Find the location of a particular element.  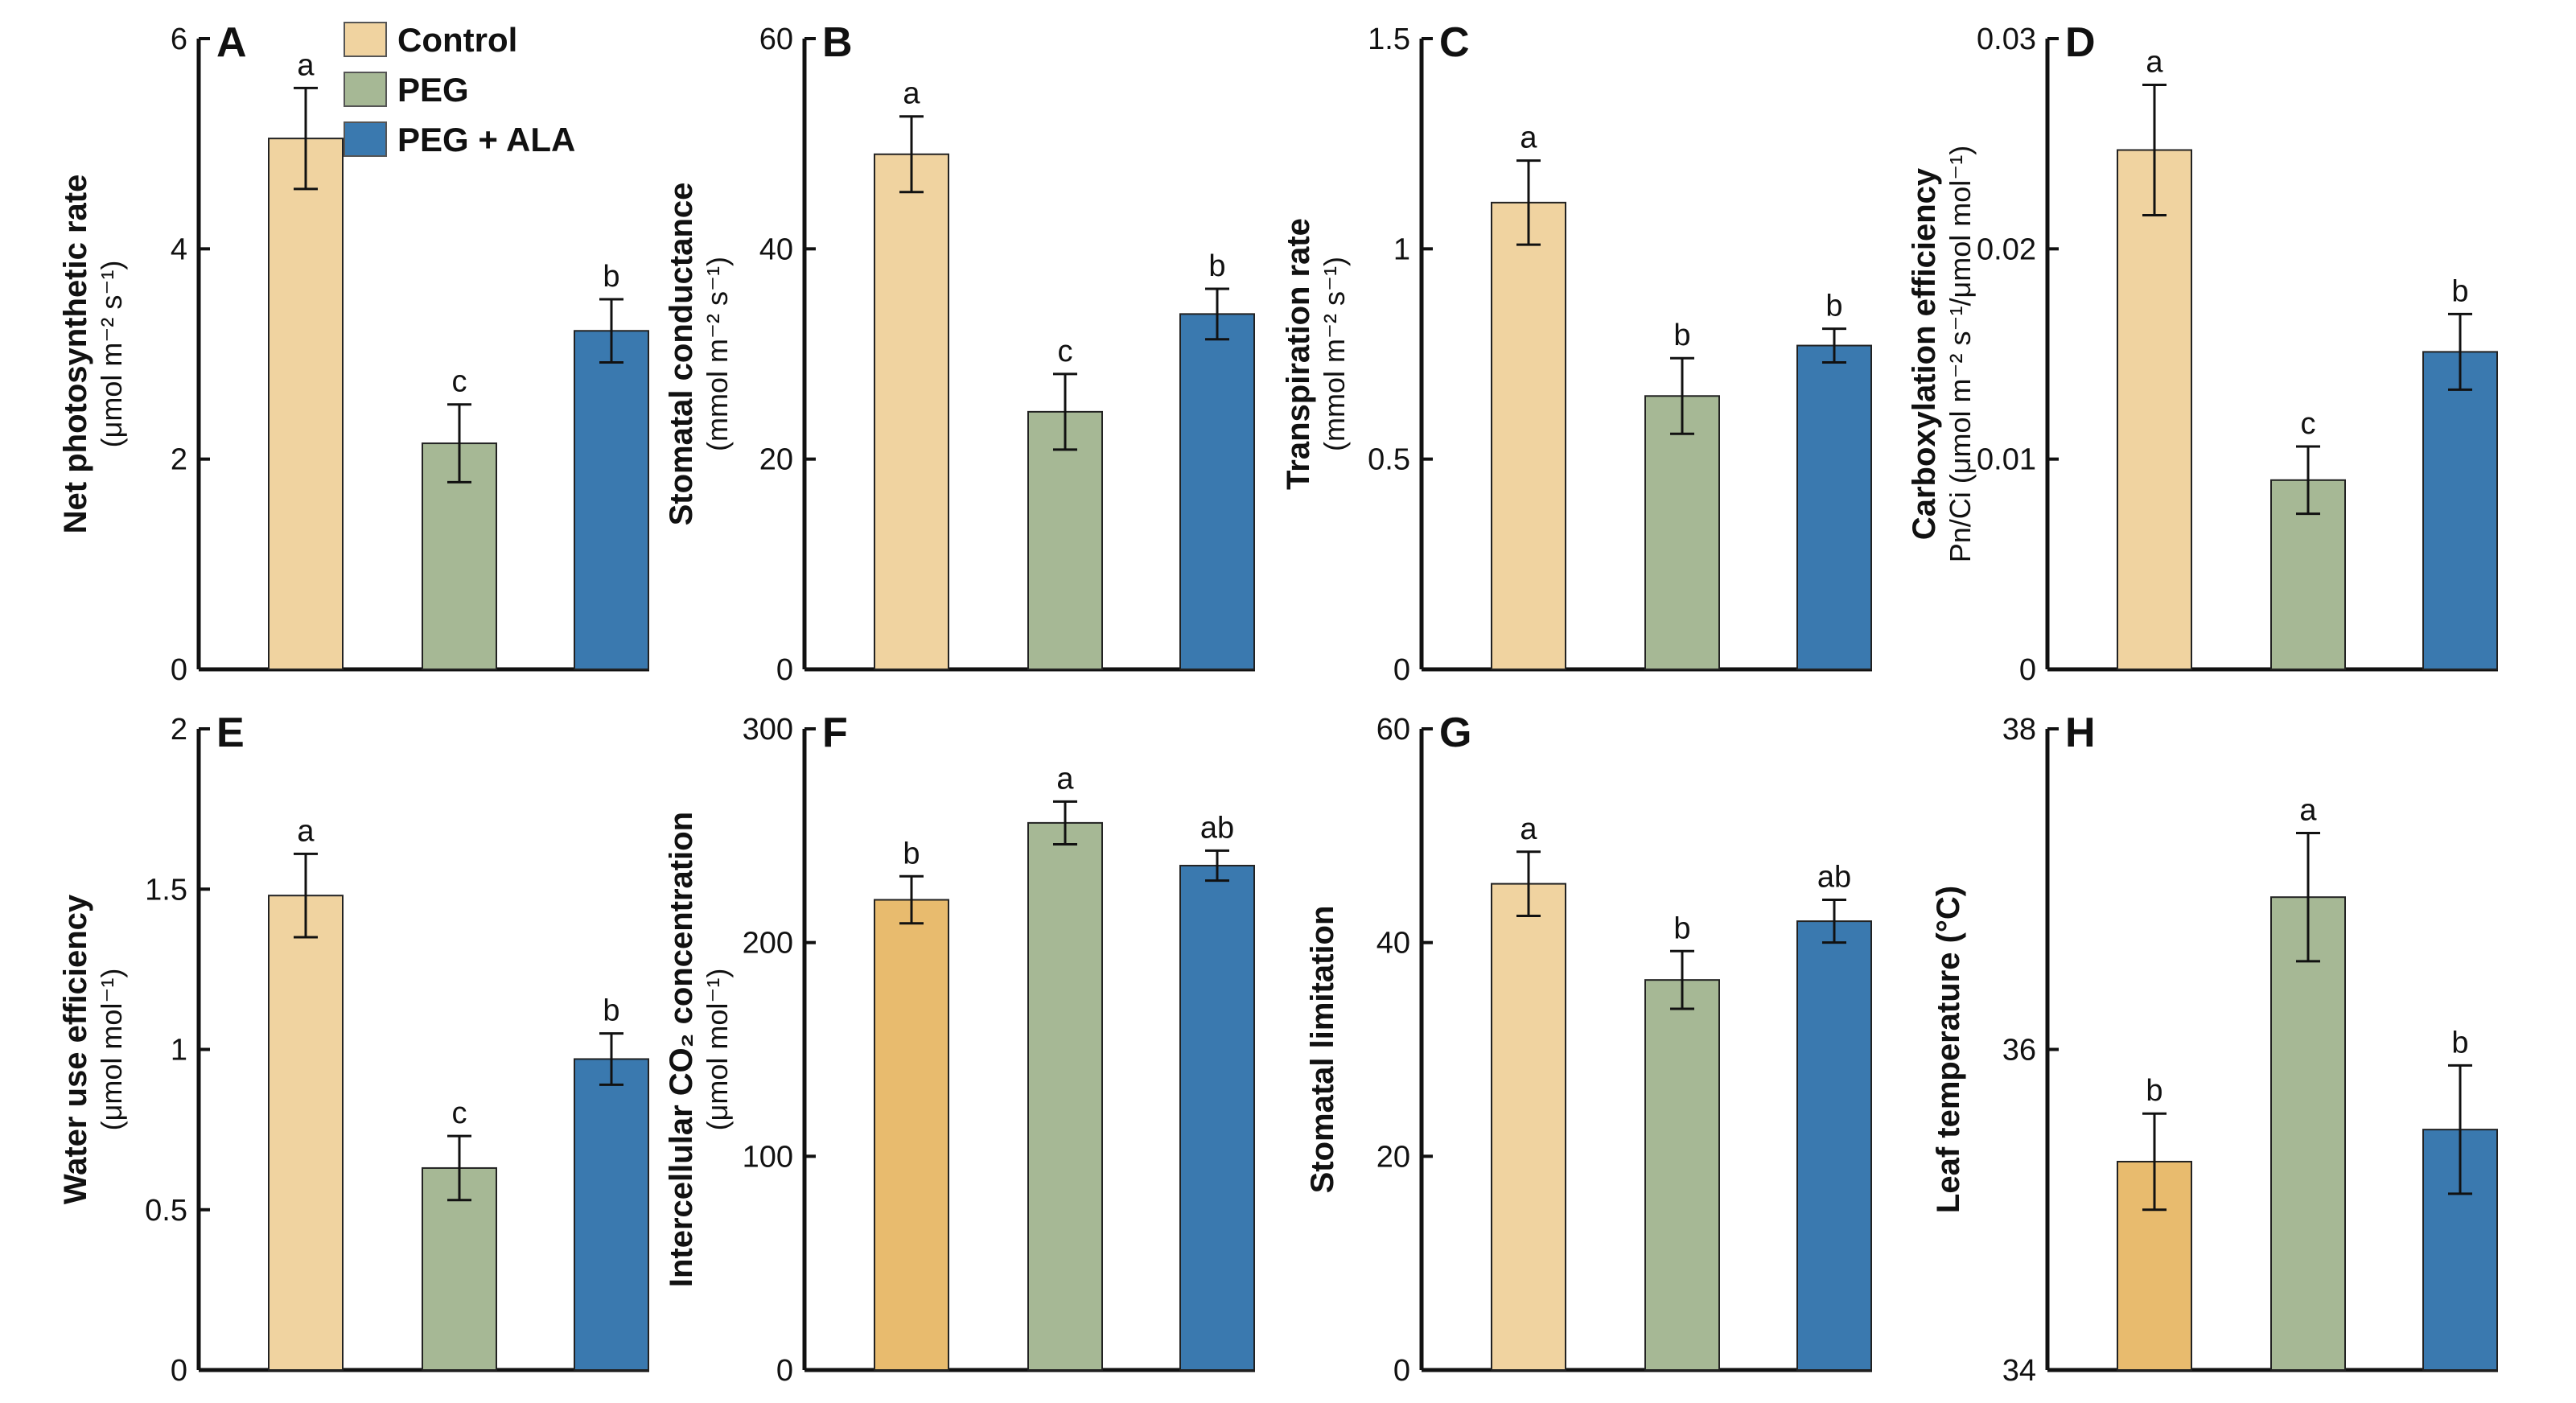

y-tick-label: 4 is located at coordinates (179, 249).